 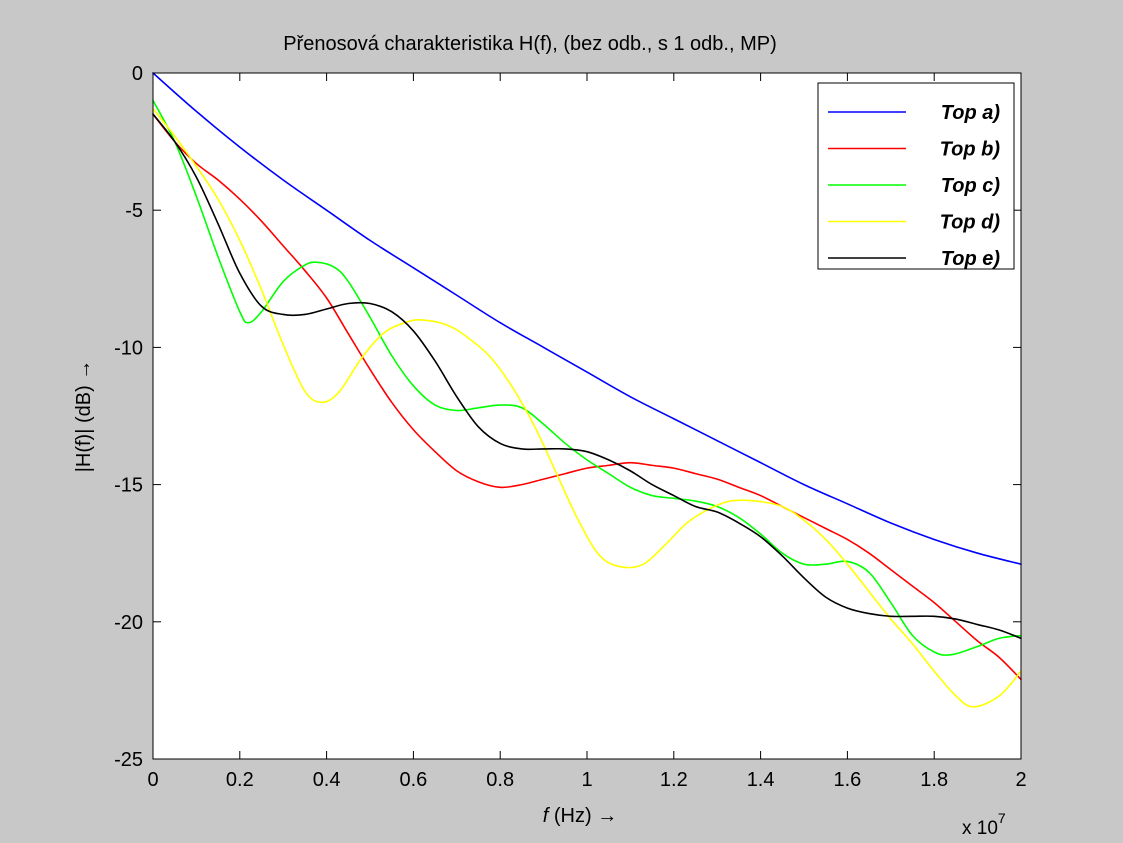 What do you see at coordinates (327, 780) in the screenshot?
I see `x-tick-label: 0.4` at bounding box center [327, 780].